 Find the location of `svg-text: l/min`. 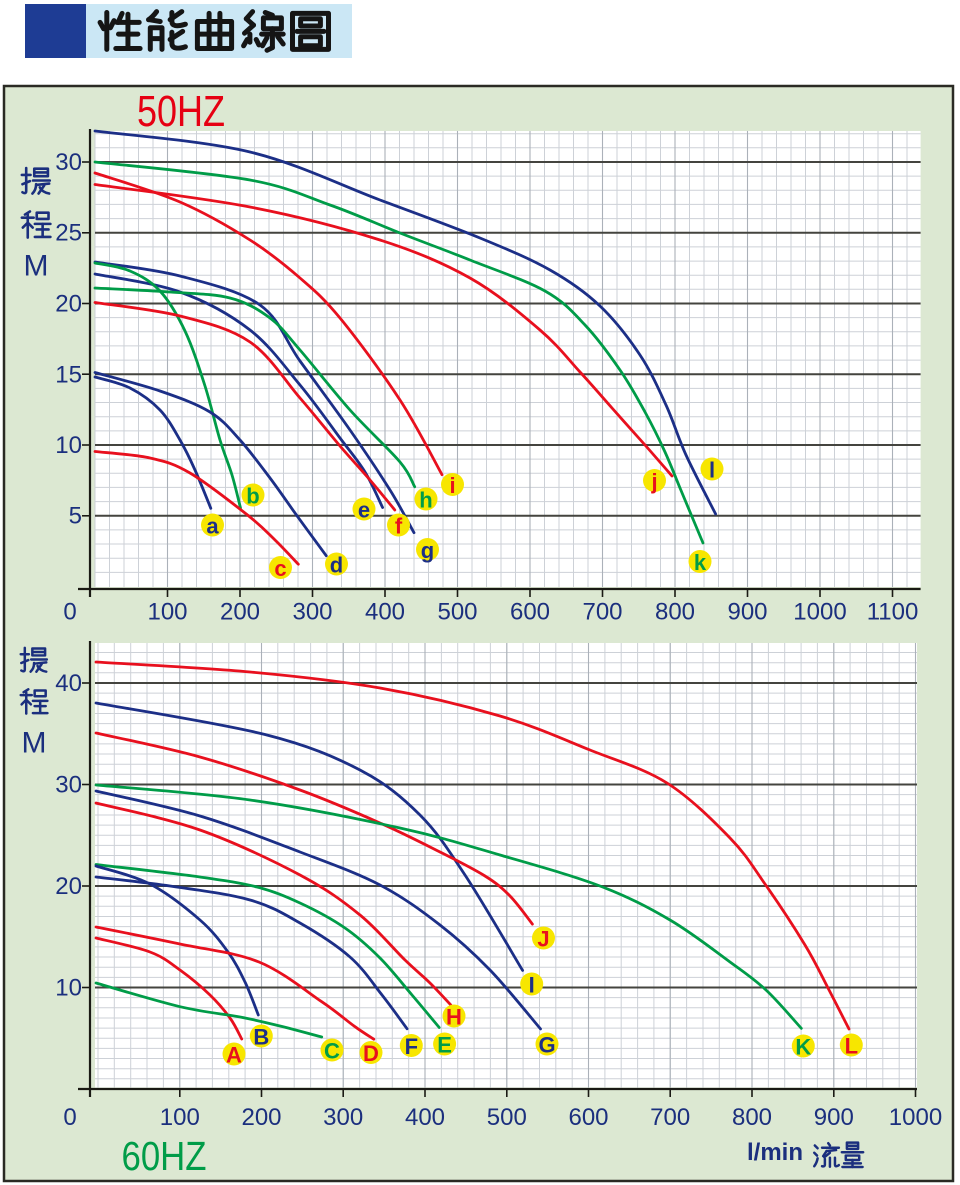

svg-text: l/min is located at coordinates (775, 1152).